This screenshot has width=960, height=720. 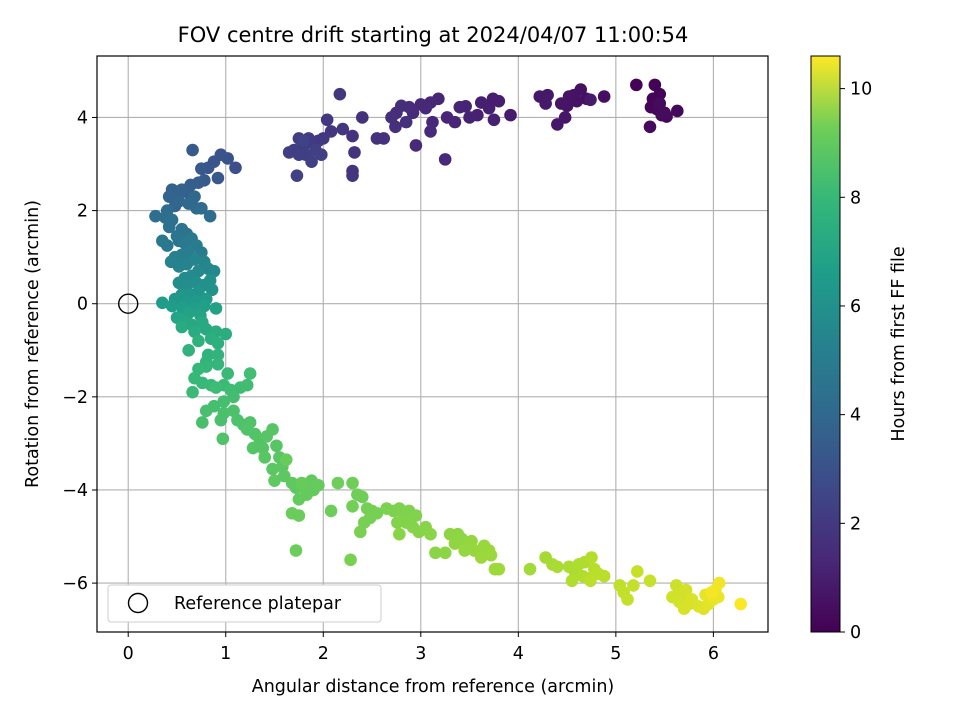 I want to click on y-tick-label: −4, so click(x=75, y=491).